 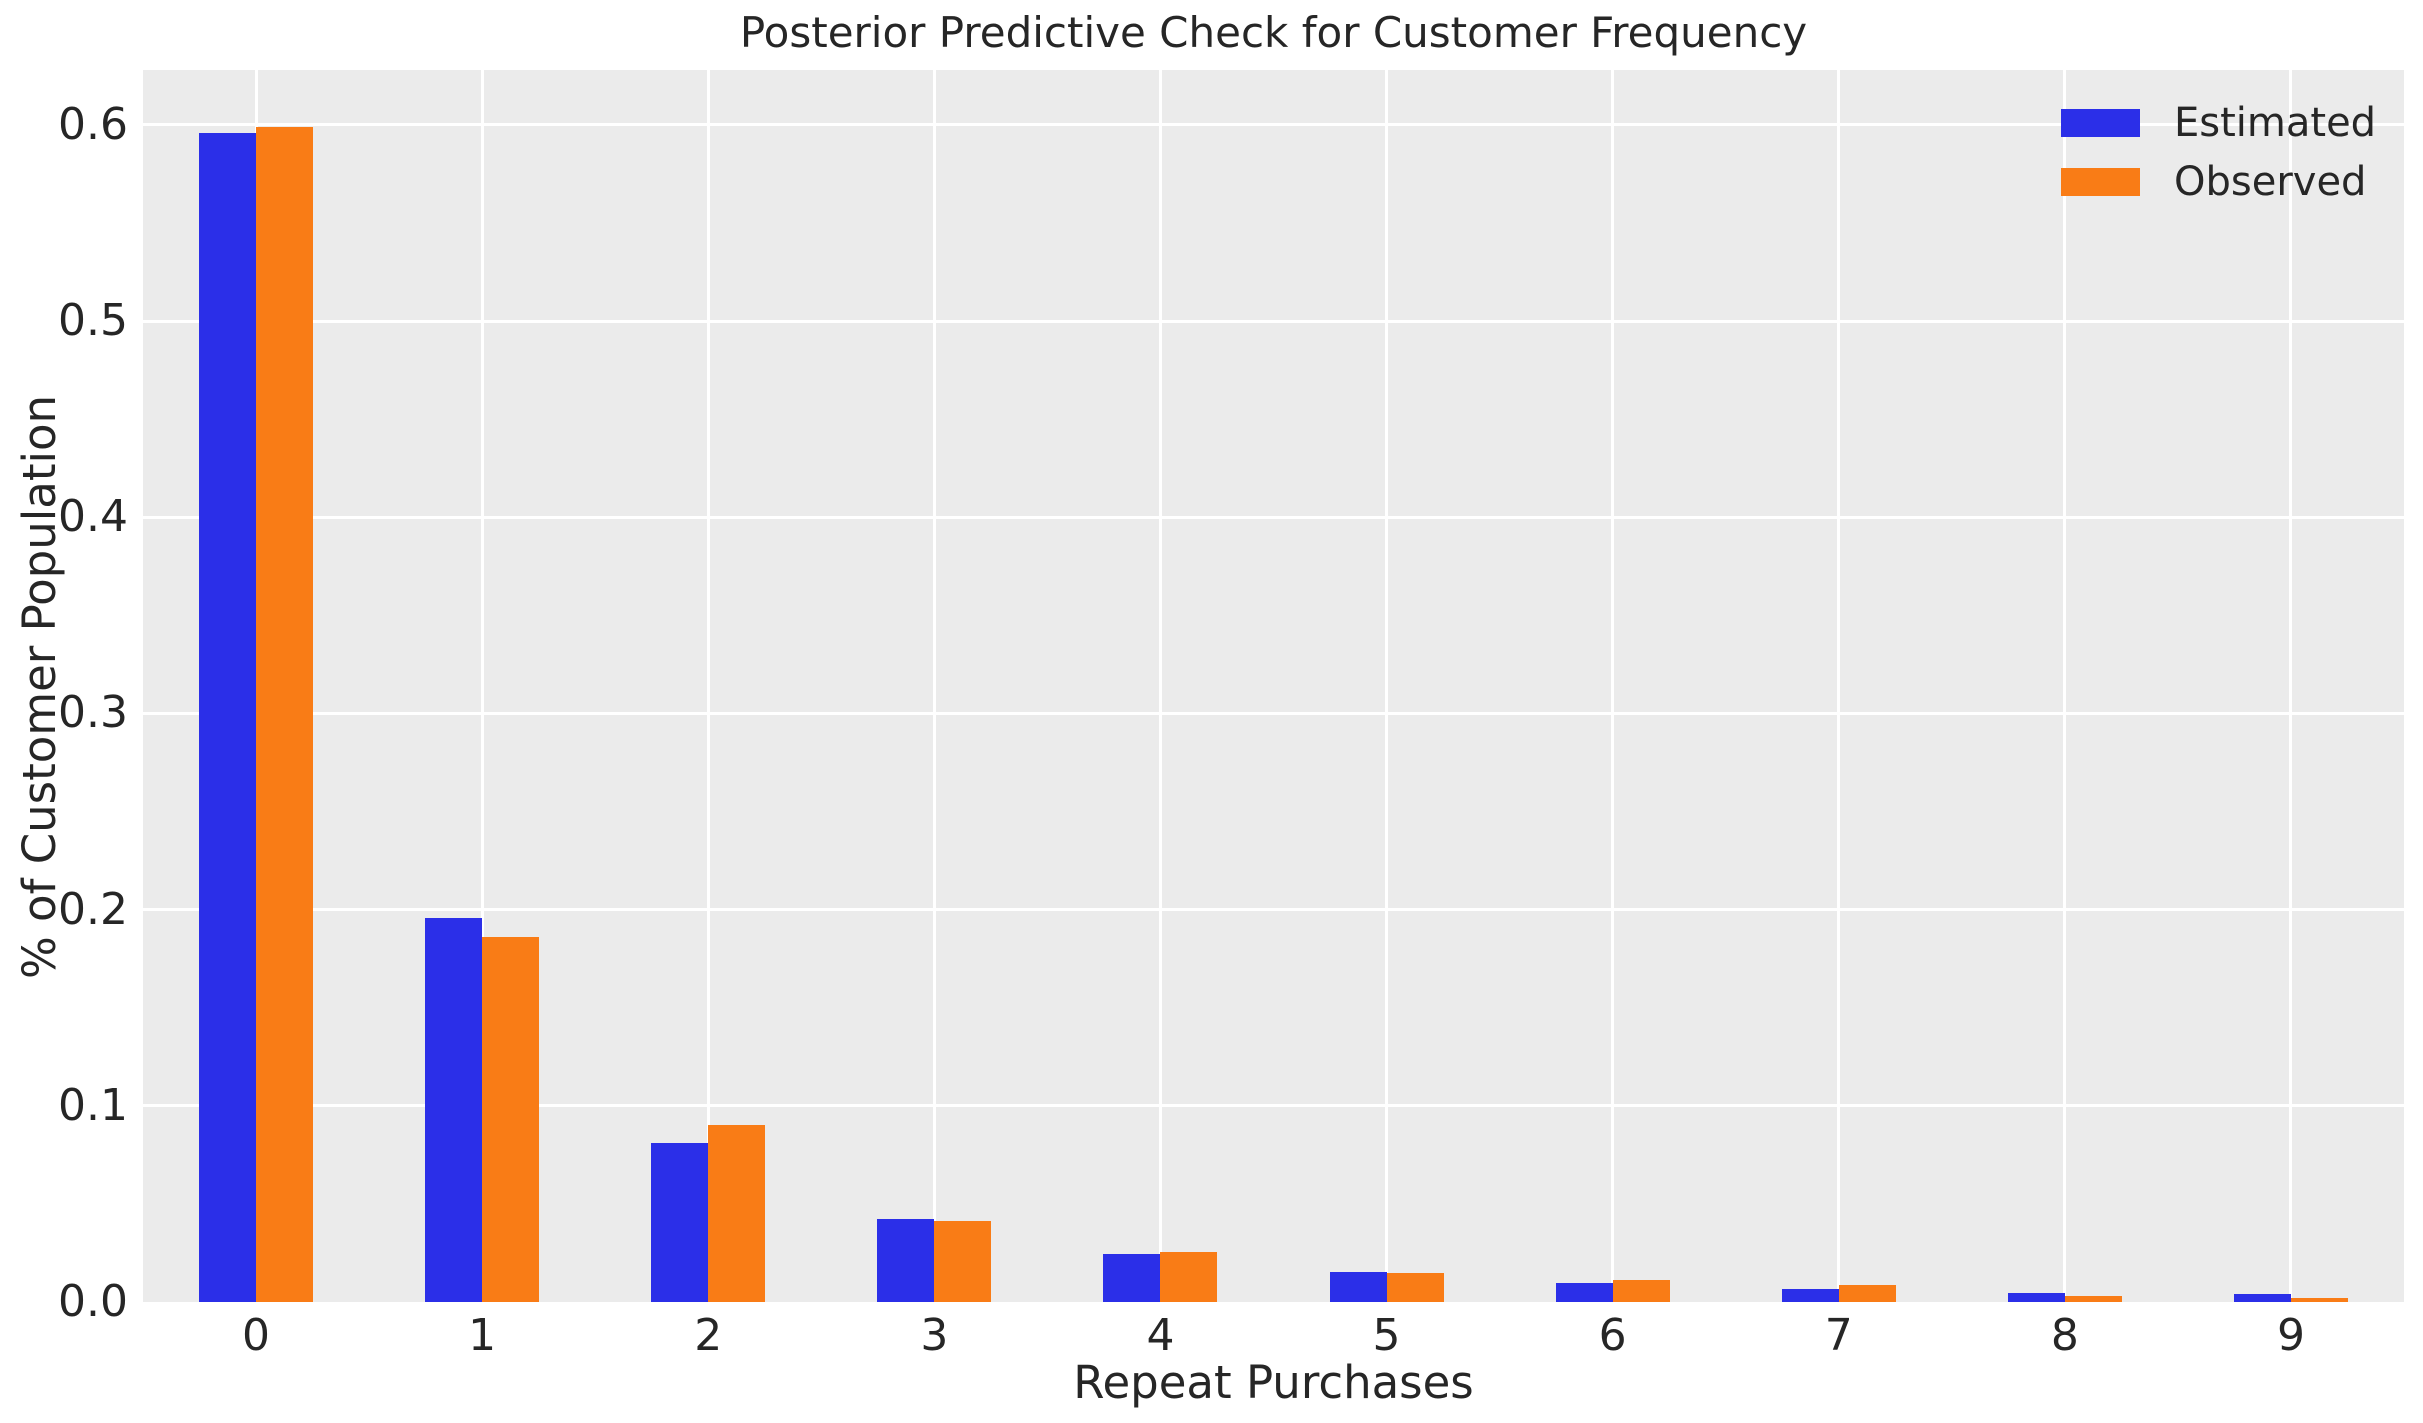 I want to click on y-tick-label: 0.0, so click(x=93, y=1301).